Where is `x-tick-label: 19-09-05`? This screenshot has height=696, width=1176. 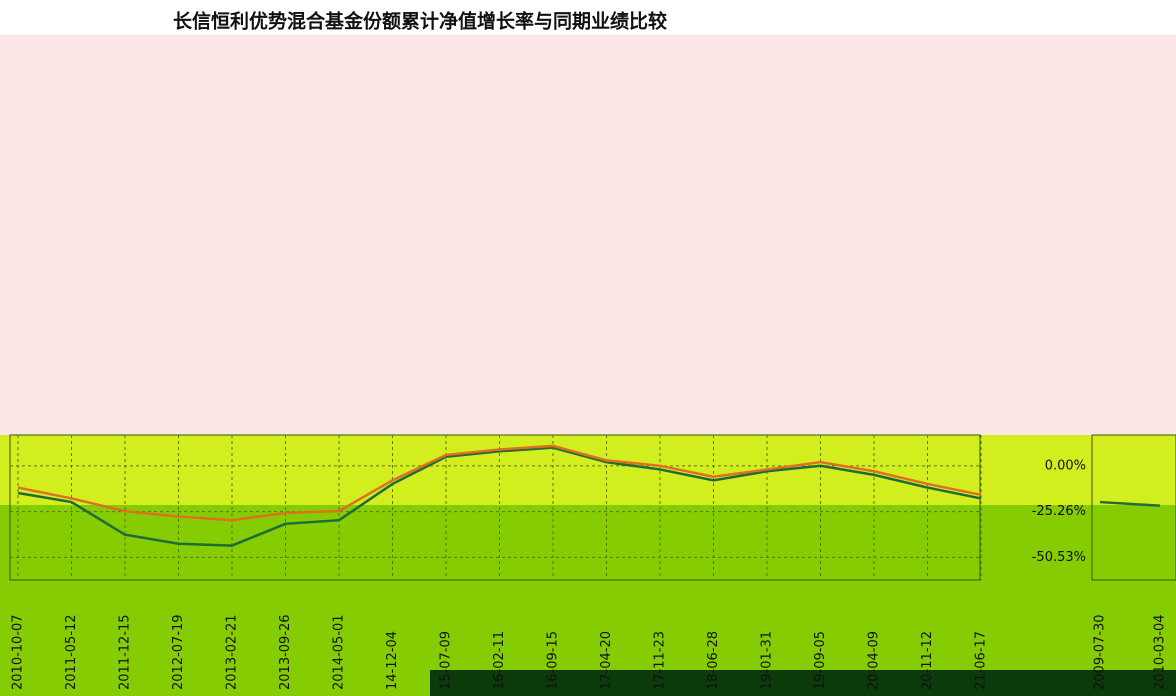 x-tick-label: 19-09-05 is located at coordinates (820, 660).